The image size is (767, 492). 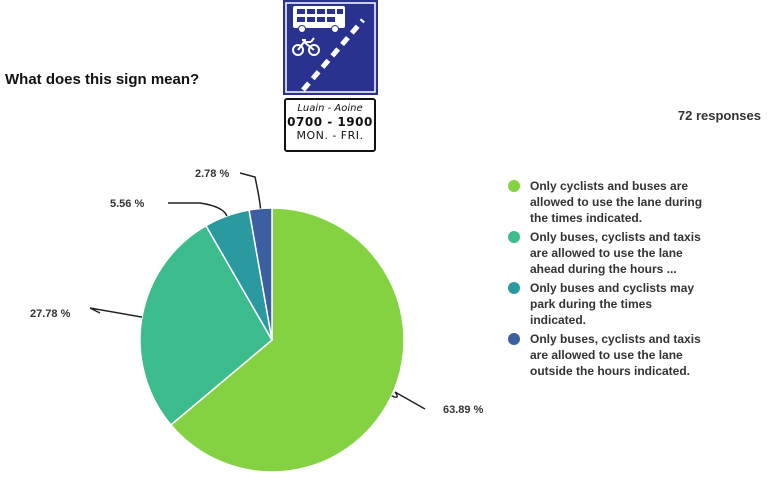 What do you see at coordinates (330, 122) in the screenshot?
I see `plate-hours: 0700 - 1900` at bounding box center [330, 122].